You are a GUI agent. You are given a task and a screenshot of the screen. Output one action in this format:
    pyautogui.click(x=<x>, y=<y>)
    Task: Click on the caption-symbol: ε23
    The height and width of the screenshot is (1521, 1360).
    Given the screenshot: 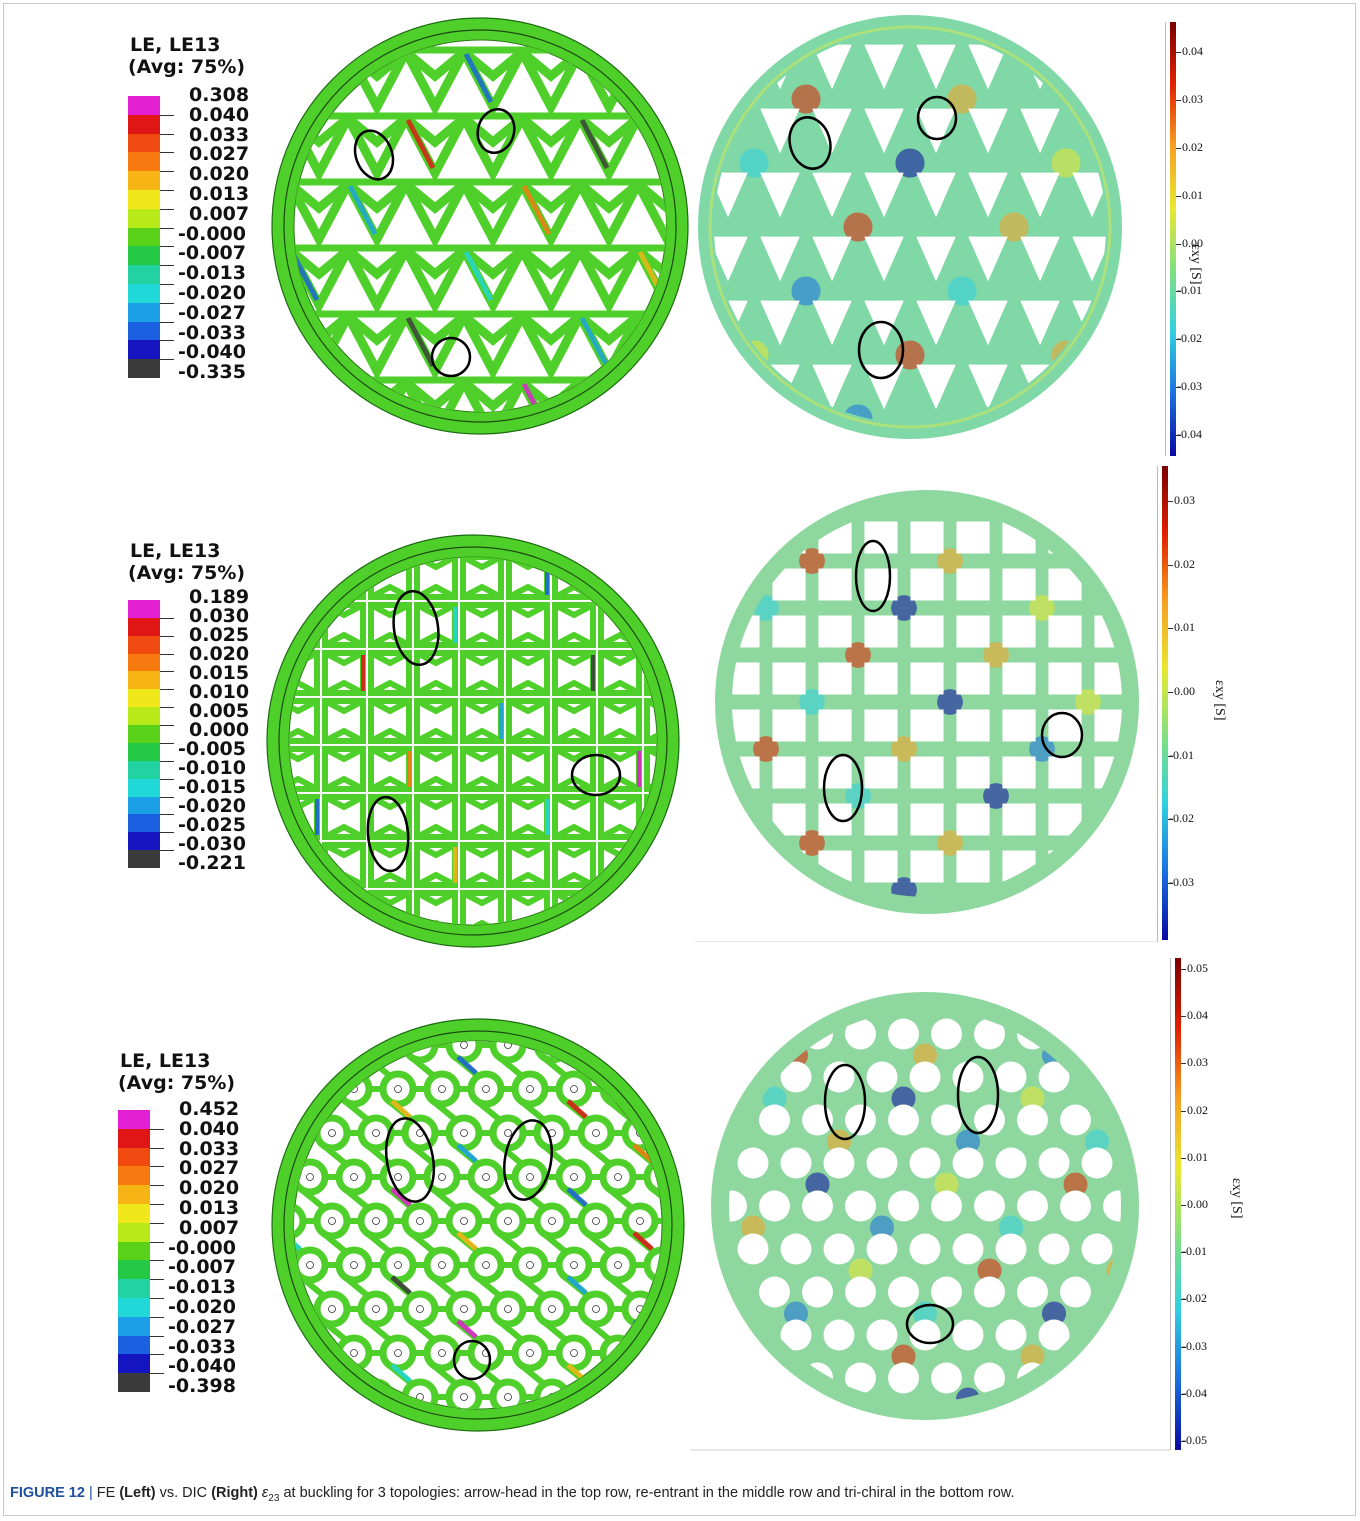 What is the action you would take?
    pyautogui.click(x=270, y=1494)
    